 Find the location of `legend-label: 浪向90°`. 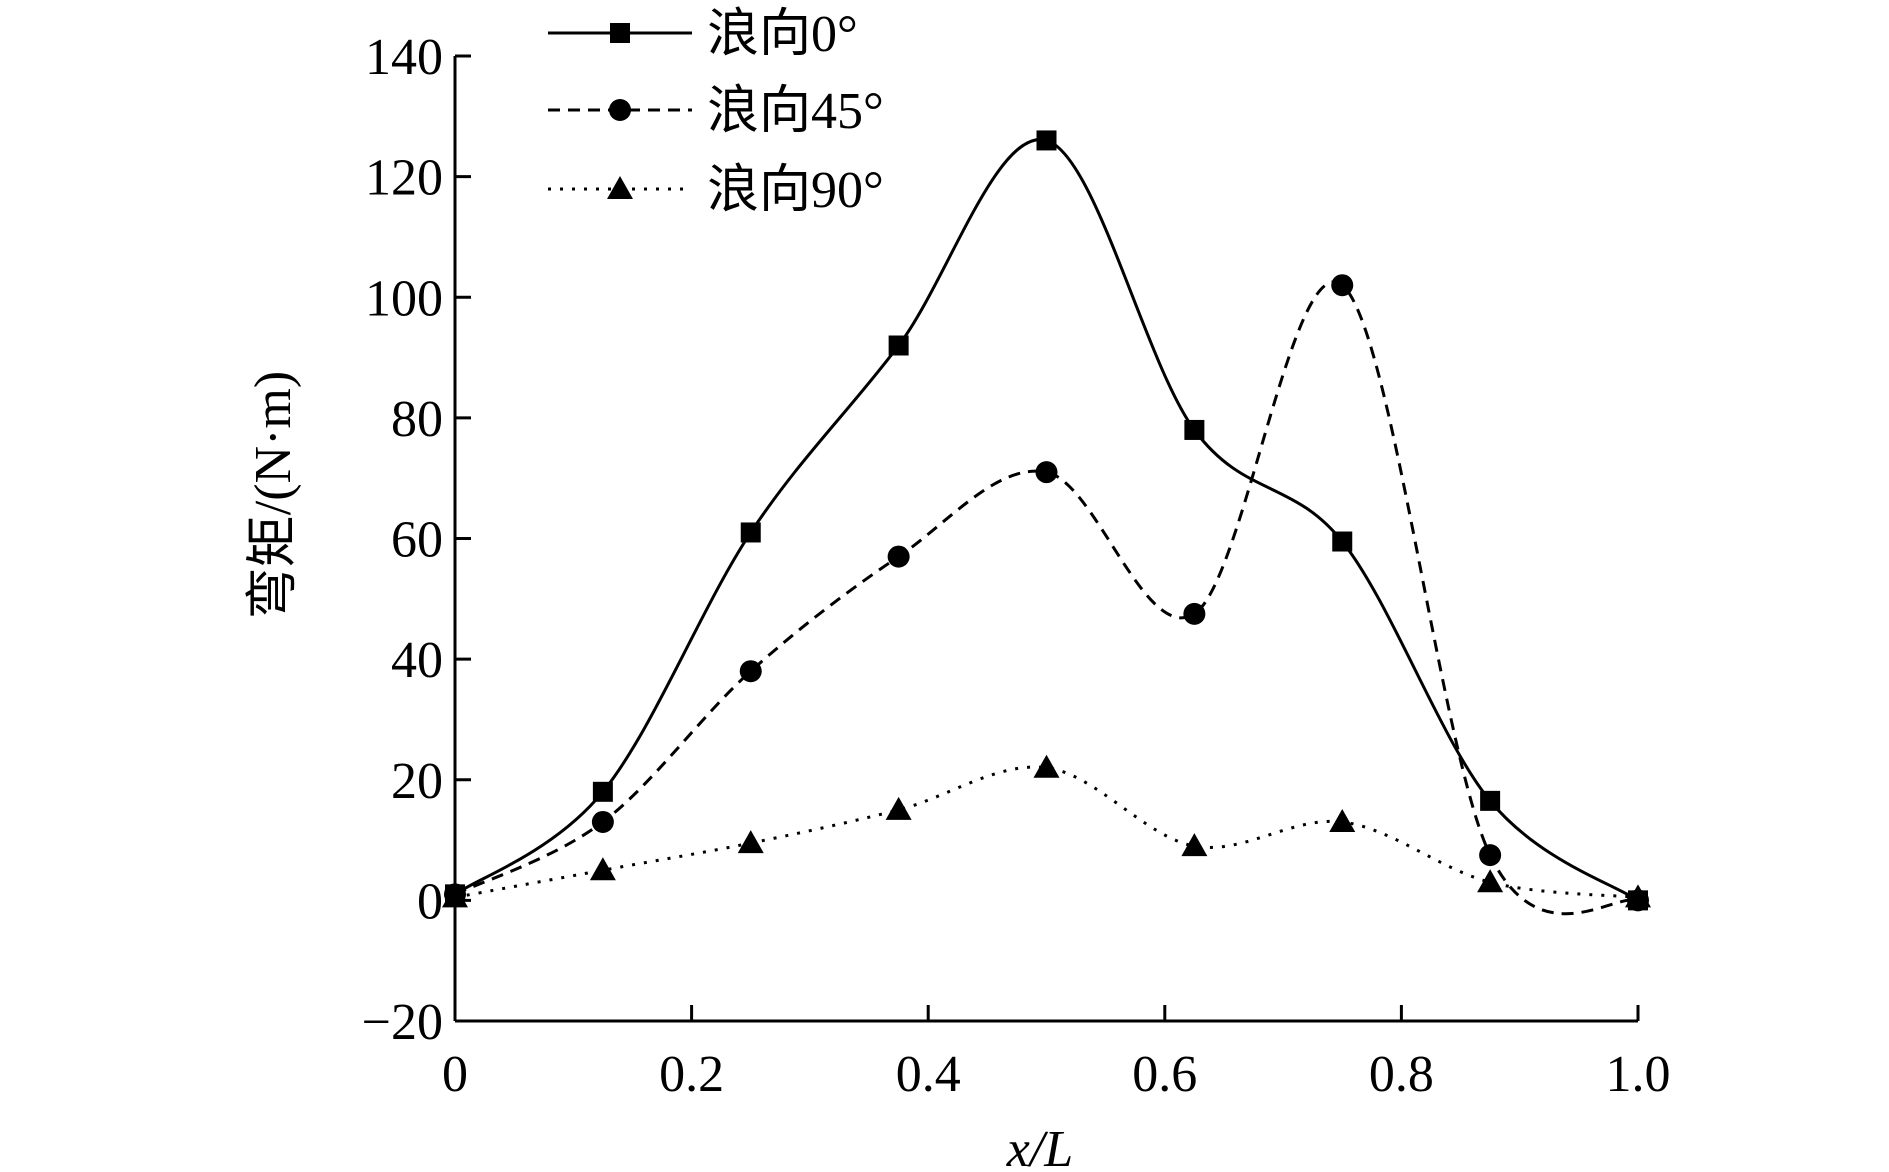

legend-label: 浪向90° is located at coordinates (795, 190).